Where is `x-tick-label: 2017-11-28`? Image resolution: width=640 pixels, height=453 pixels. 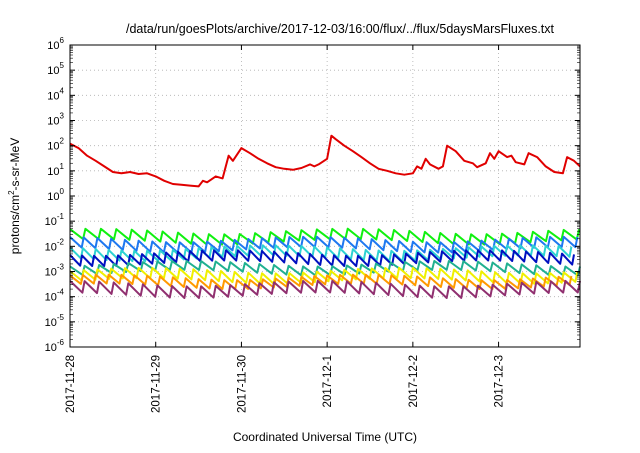
x-tick-label: 2017-11-28 is located at coordinates (71, 384).